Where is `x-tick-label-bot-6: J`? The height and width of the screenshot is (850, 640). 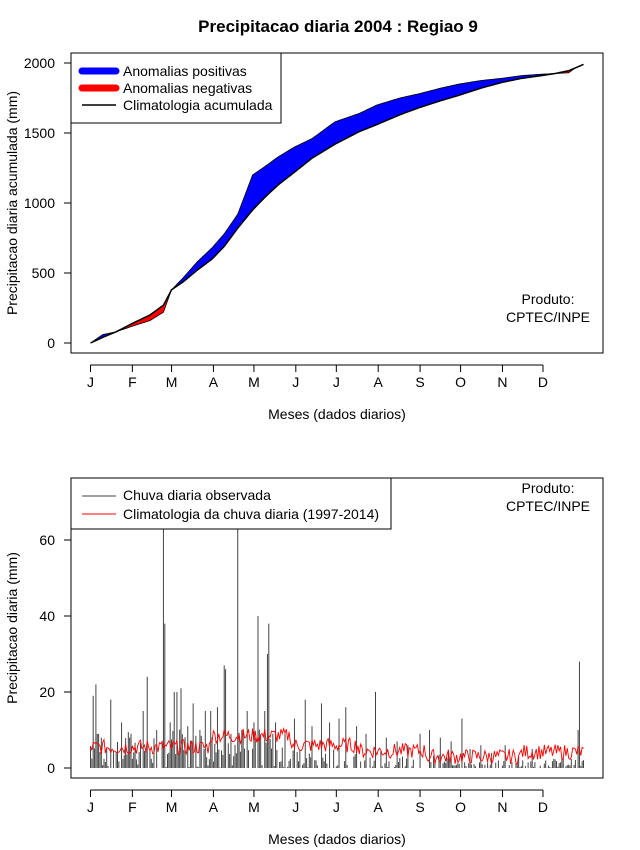 x-tick-label-bot-6: J is located at coordinates (336, 807).